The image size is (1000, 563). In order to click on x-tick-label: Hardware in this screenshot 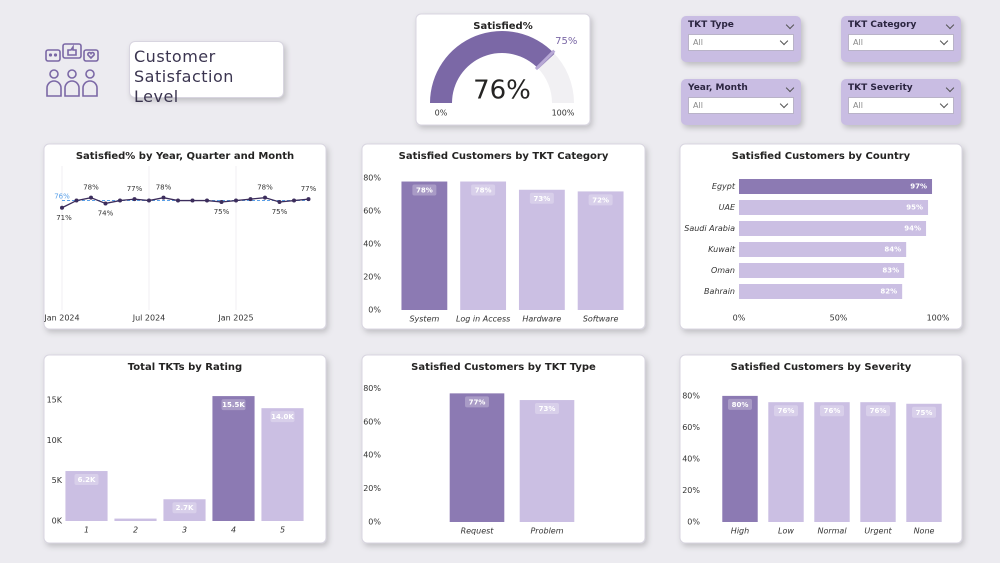, I will do `click(541, 319)`.